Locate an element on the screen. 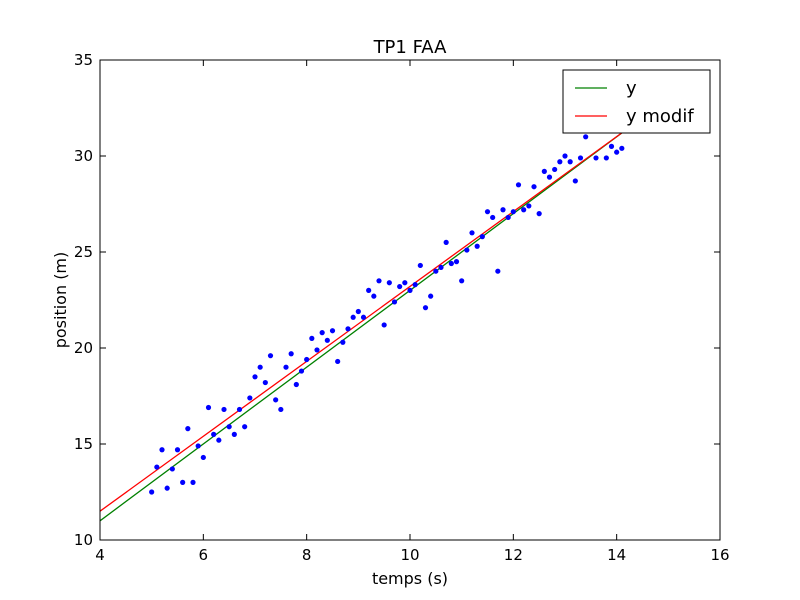 The height and width of the screenshot is (600, 800). y-tick-label: 20 is located at coordinates (83, 348).